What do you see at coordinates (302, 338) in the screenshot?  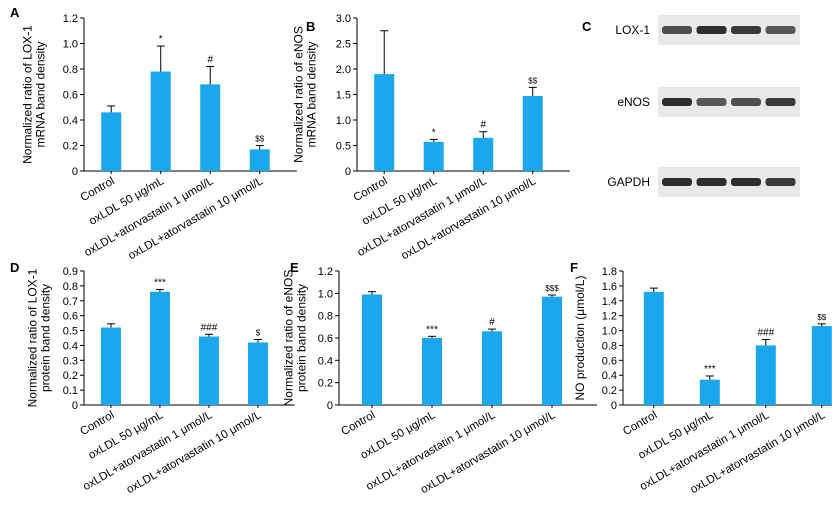 I see `y-axis-label: protein band density` at bounding box center [302, 338].